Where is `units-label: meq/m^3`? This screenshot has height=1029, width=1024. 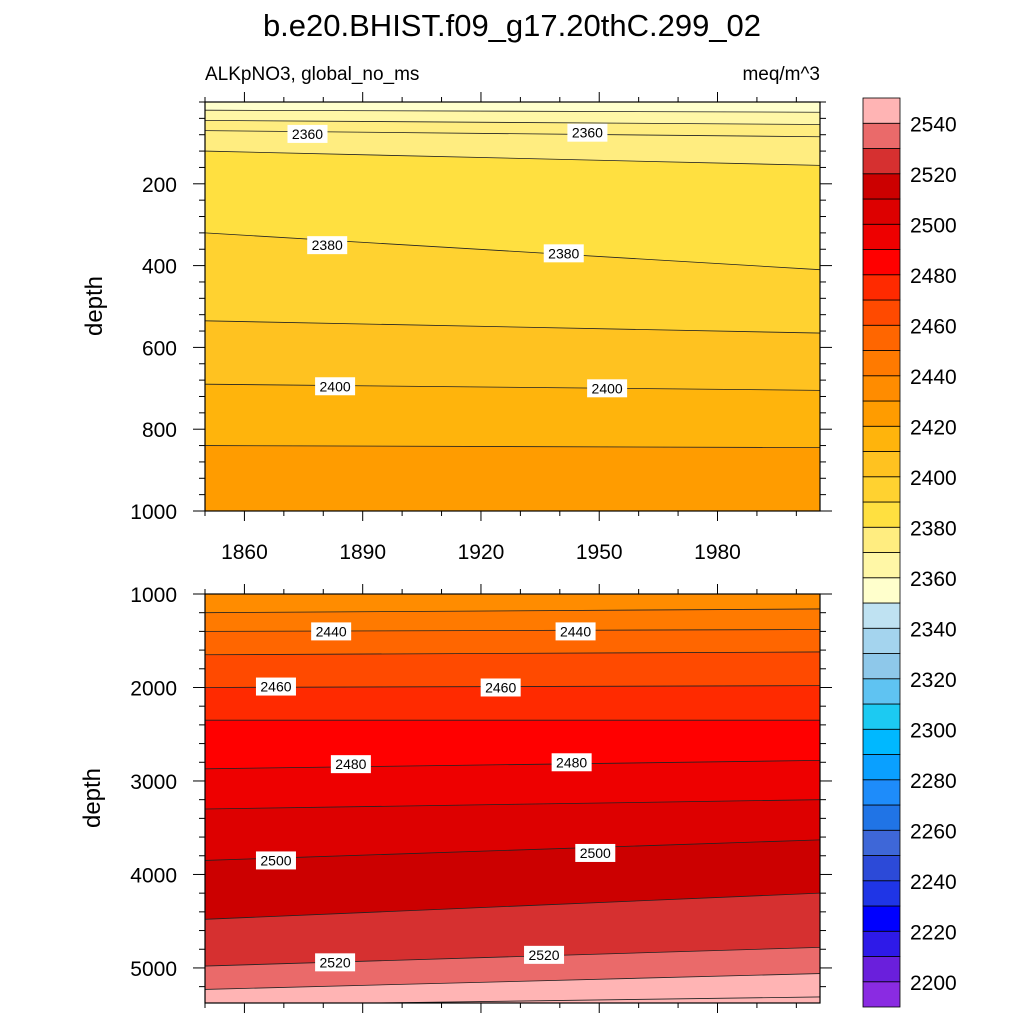 units-label: meq/m^3 is located at coordinates (781, 74).